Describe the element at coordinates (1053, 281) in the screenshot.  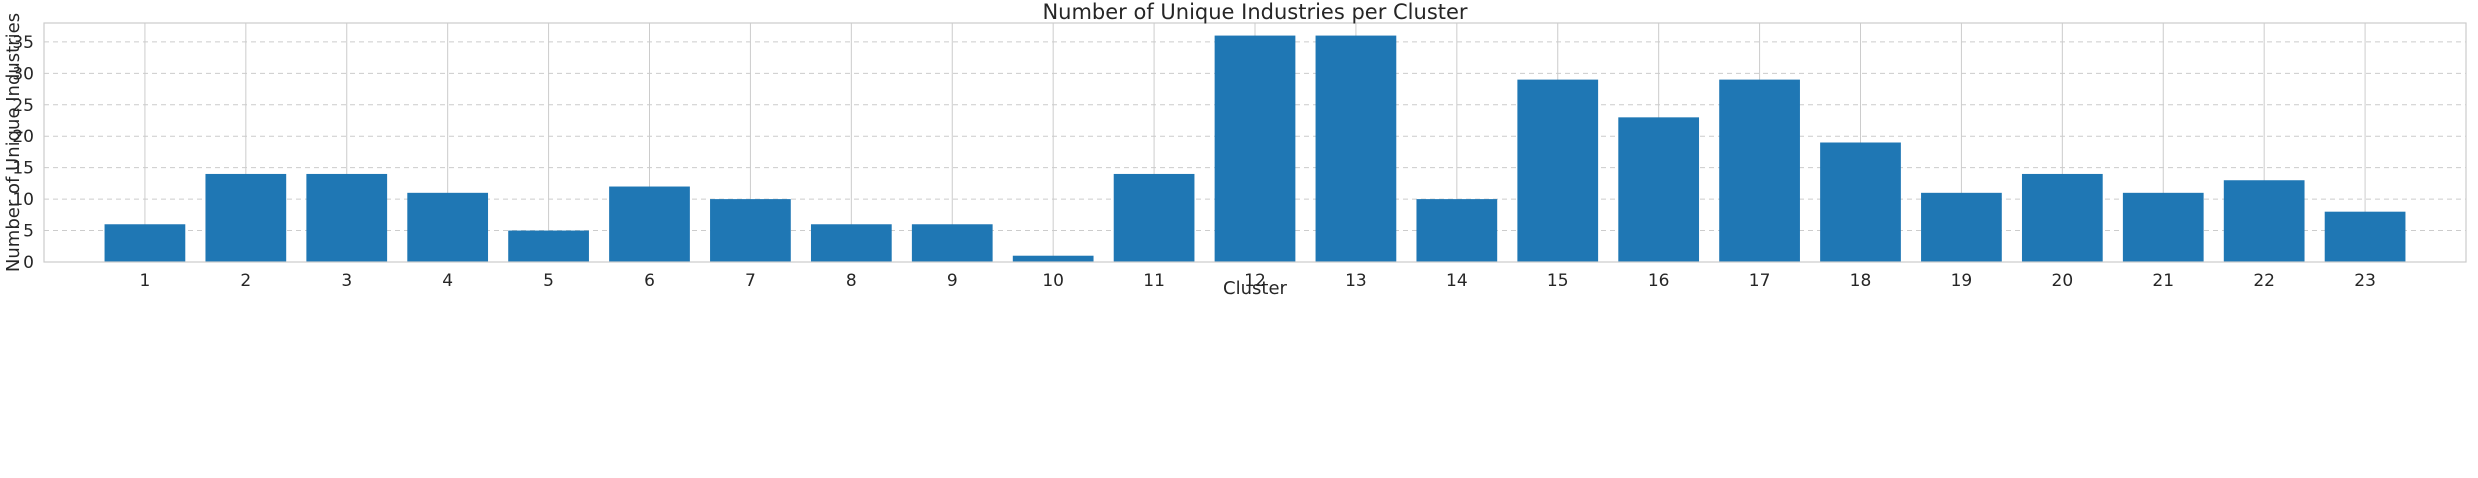
I see `x-tick-label: 10` at that location.